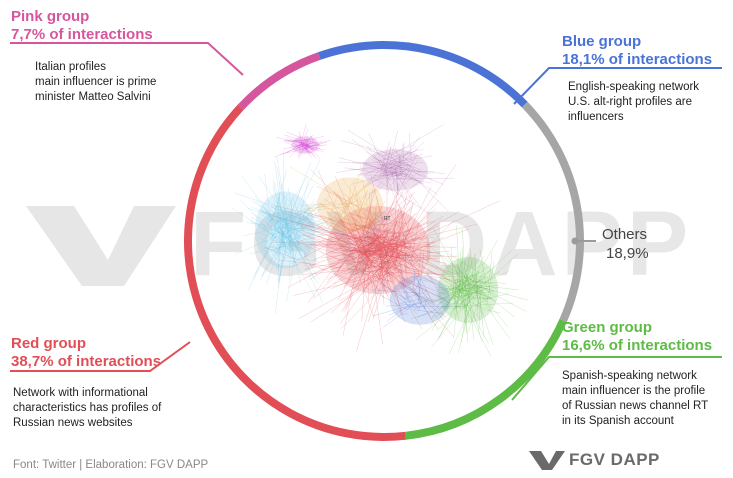 Image resolution: width=733 pixels, height=478 pixels. Describe the element at coordinates (50, 16) in the screenshot. I see `pink-group-name: Pink group` at that location.